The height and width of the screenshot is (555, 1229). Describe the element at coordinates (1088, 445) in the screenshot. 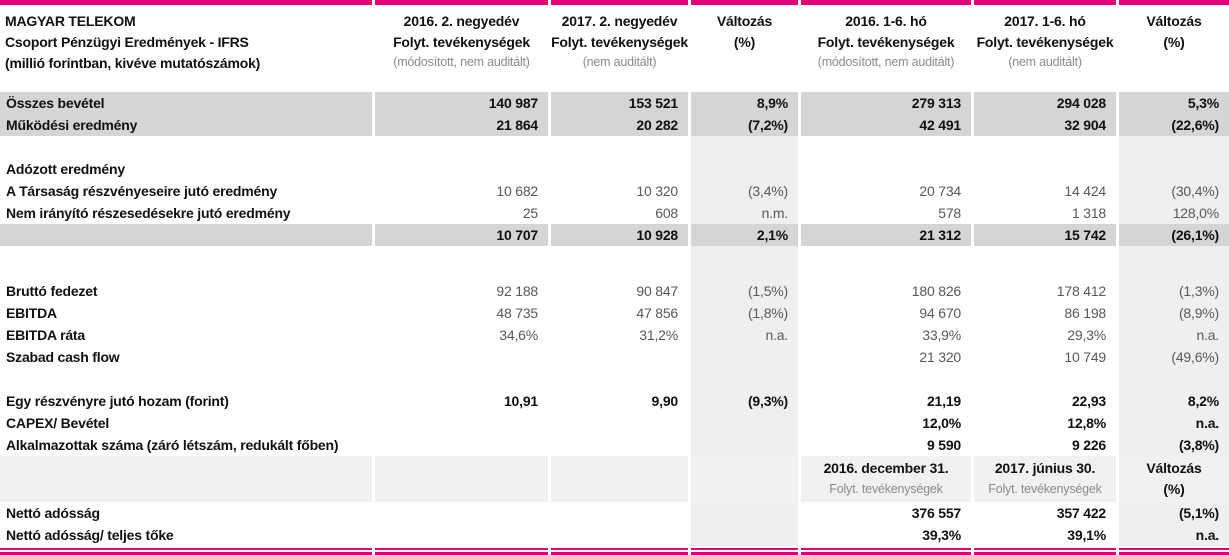

I see `cell-value: 9 226` at that location.